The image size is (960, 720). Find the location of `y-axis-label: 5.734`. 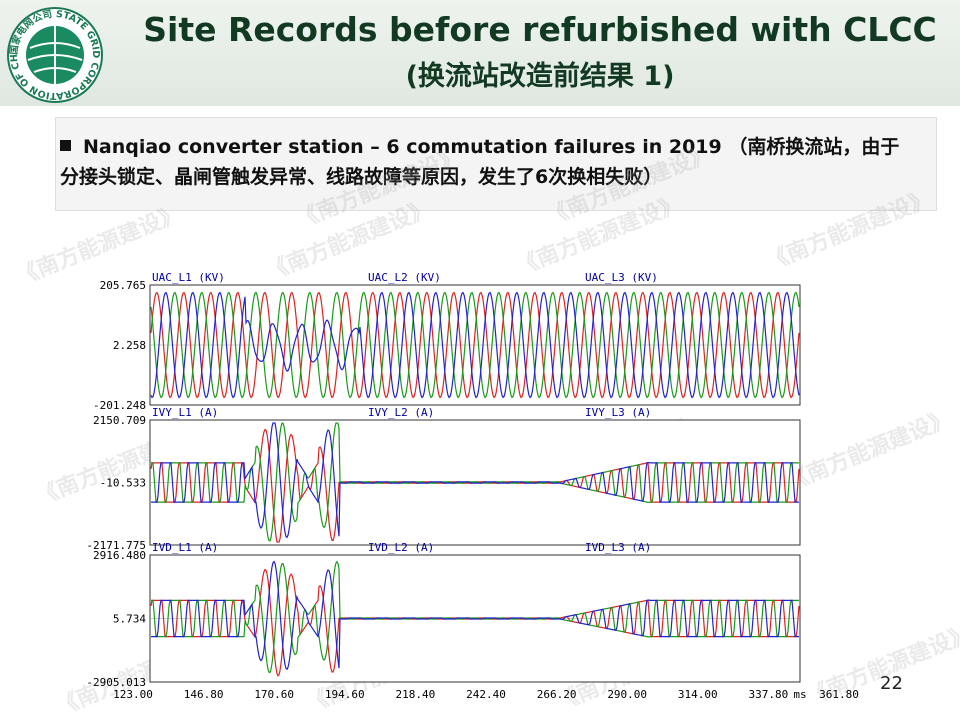

y-axis-label: 5.734 is located at coordinates (129, 619).